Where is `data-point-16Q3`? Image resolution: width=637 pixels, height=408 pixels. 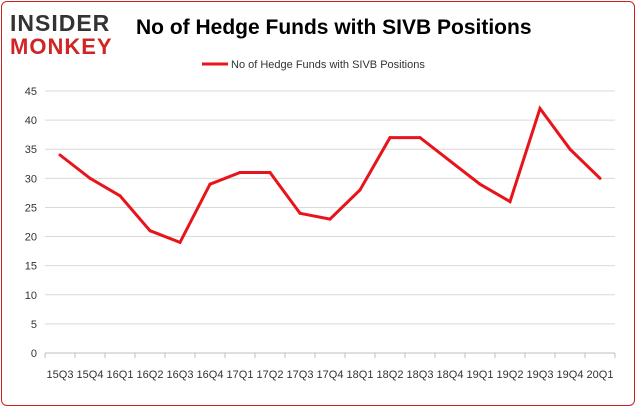
data-point-16Q3 is located at coordinates (180, 242).